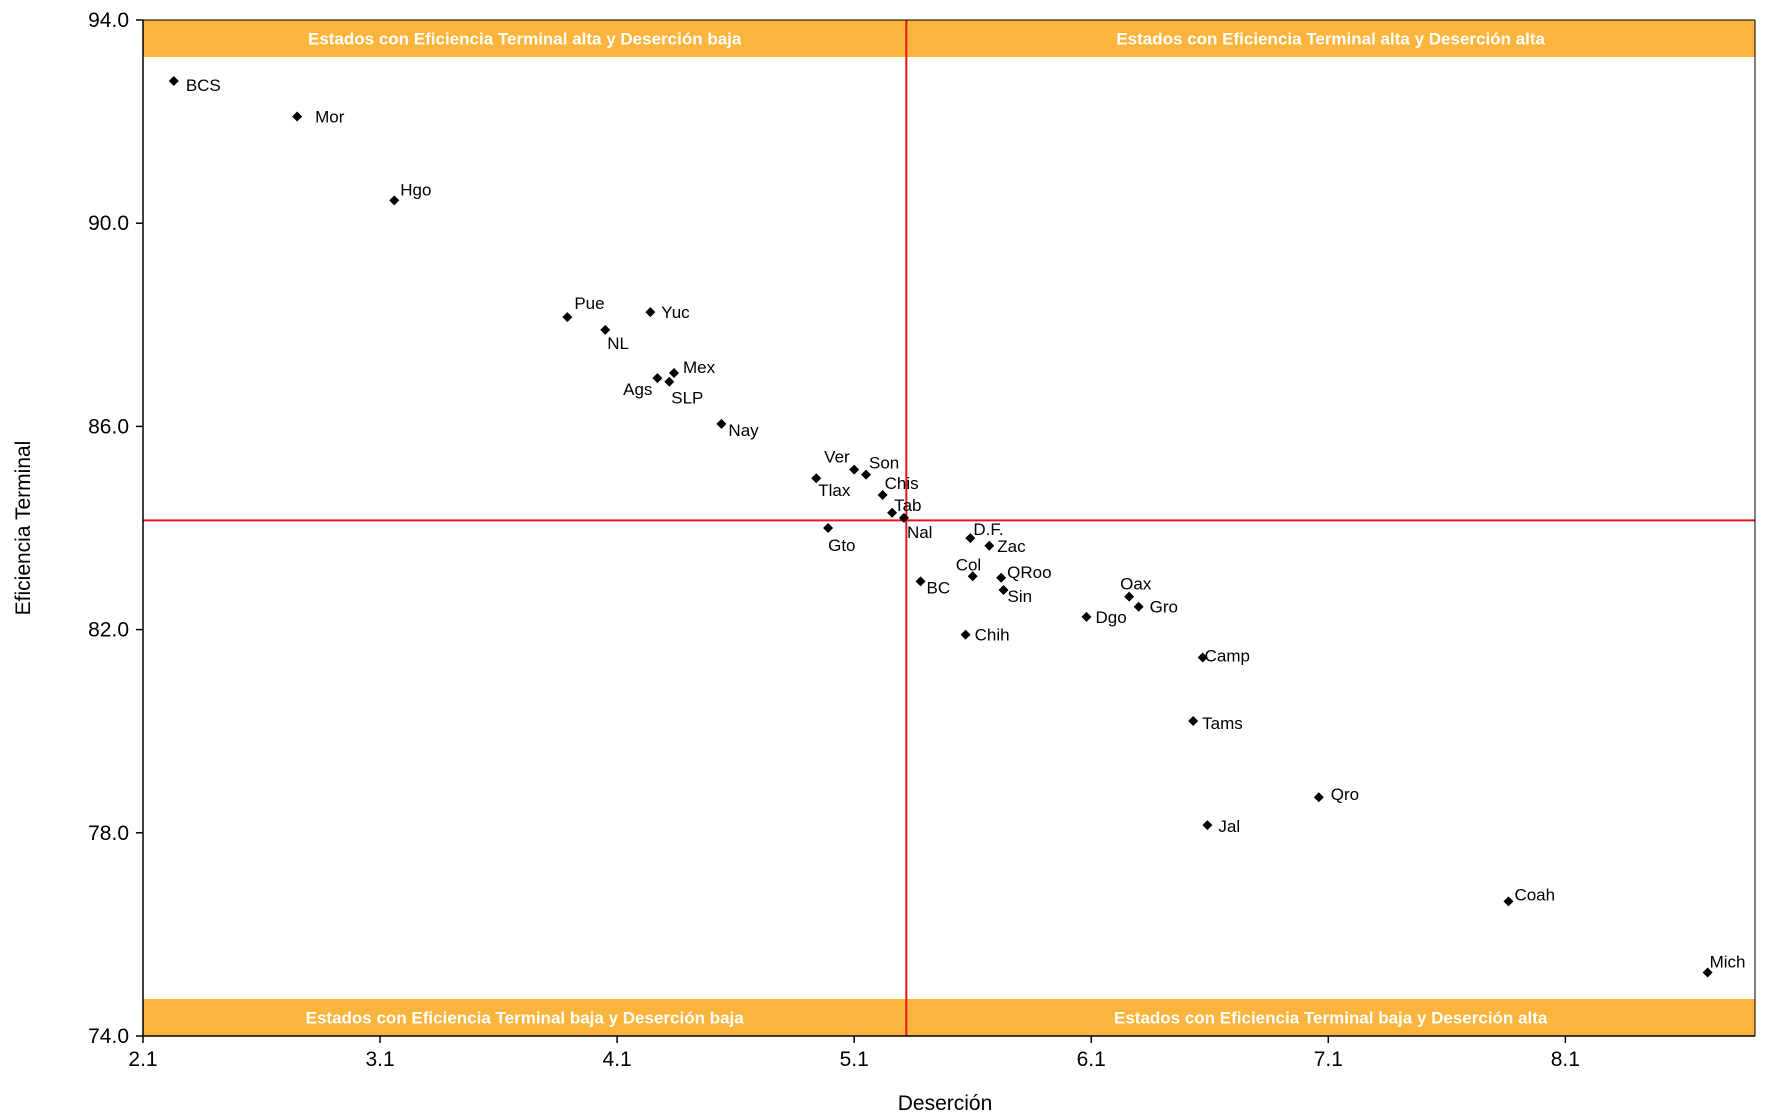 Image resolution: width=1765 pixels, height=1116 pixels. I want to click on data-label-tams: Tams, so click(1222, 723).